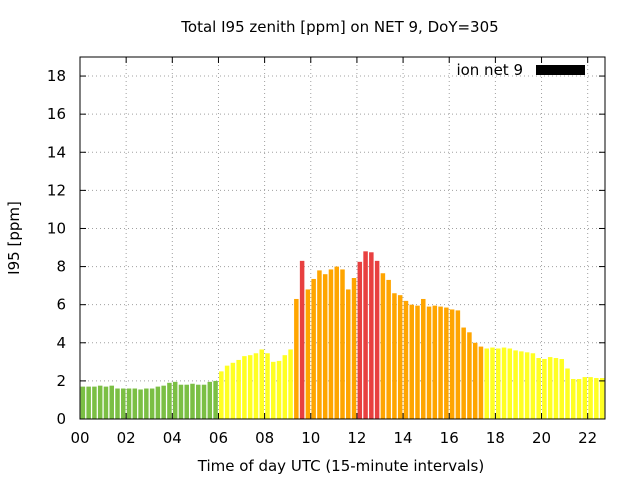 This screenshot has width=640, height=480. I want to click on y-tick-label: 12, so click(56, 190).